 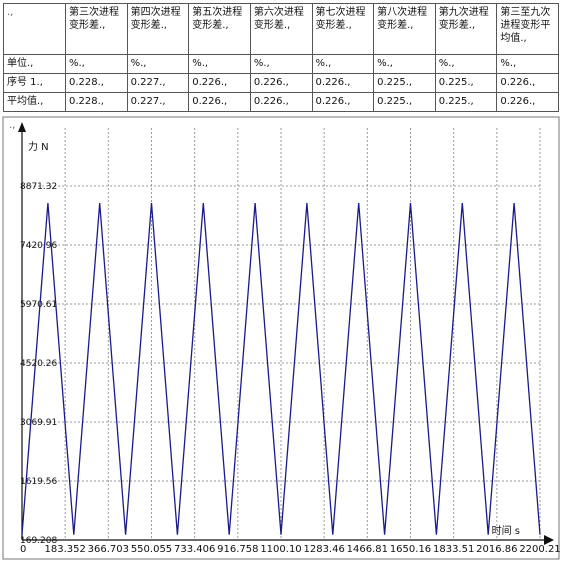 I want to click on table-header-cell: 第八次进程变形差.,, so click(x=404, y=29).